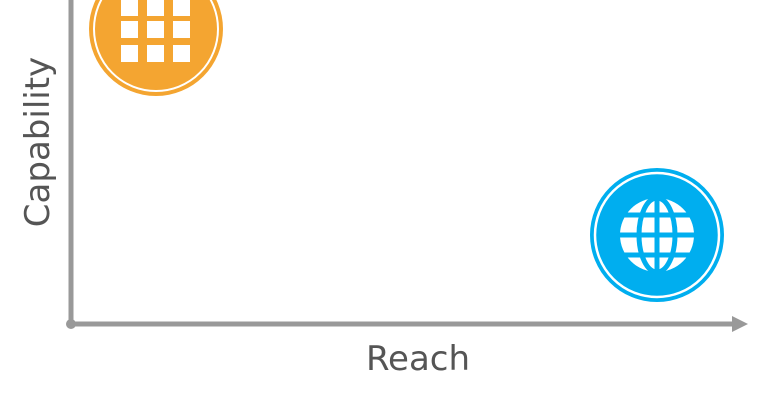 The width and height of the screenshot is (768, 400). Describe the element at coordinates (418, 359) in the screenshot. I see `x-axis-label: Reach` at that location.